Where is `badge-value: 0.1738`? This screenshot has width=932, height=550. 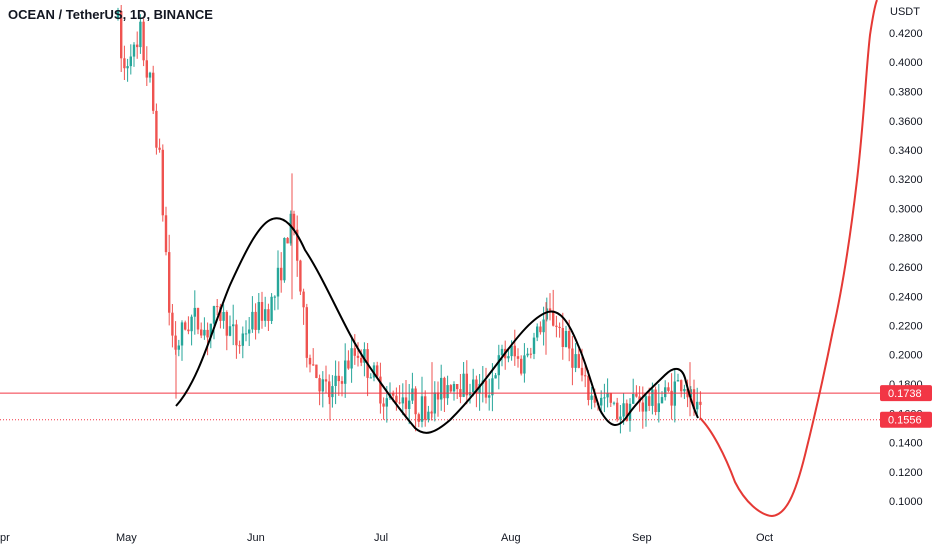
badge-value: 0.1738 is located at coordinates (905, 394).